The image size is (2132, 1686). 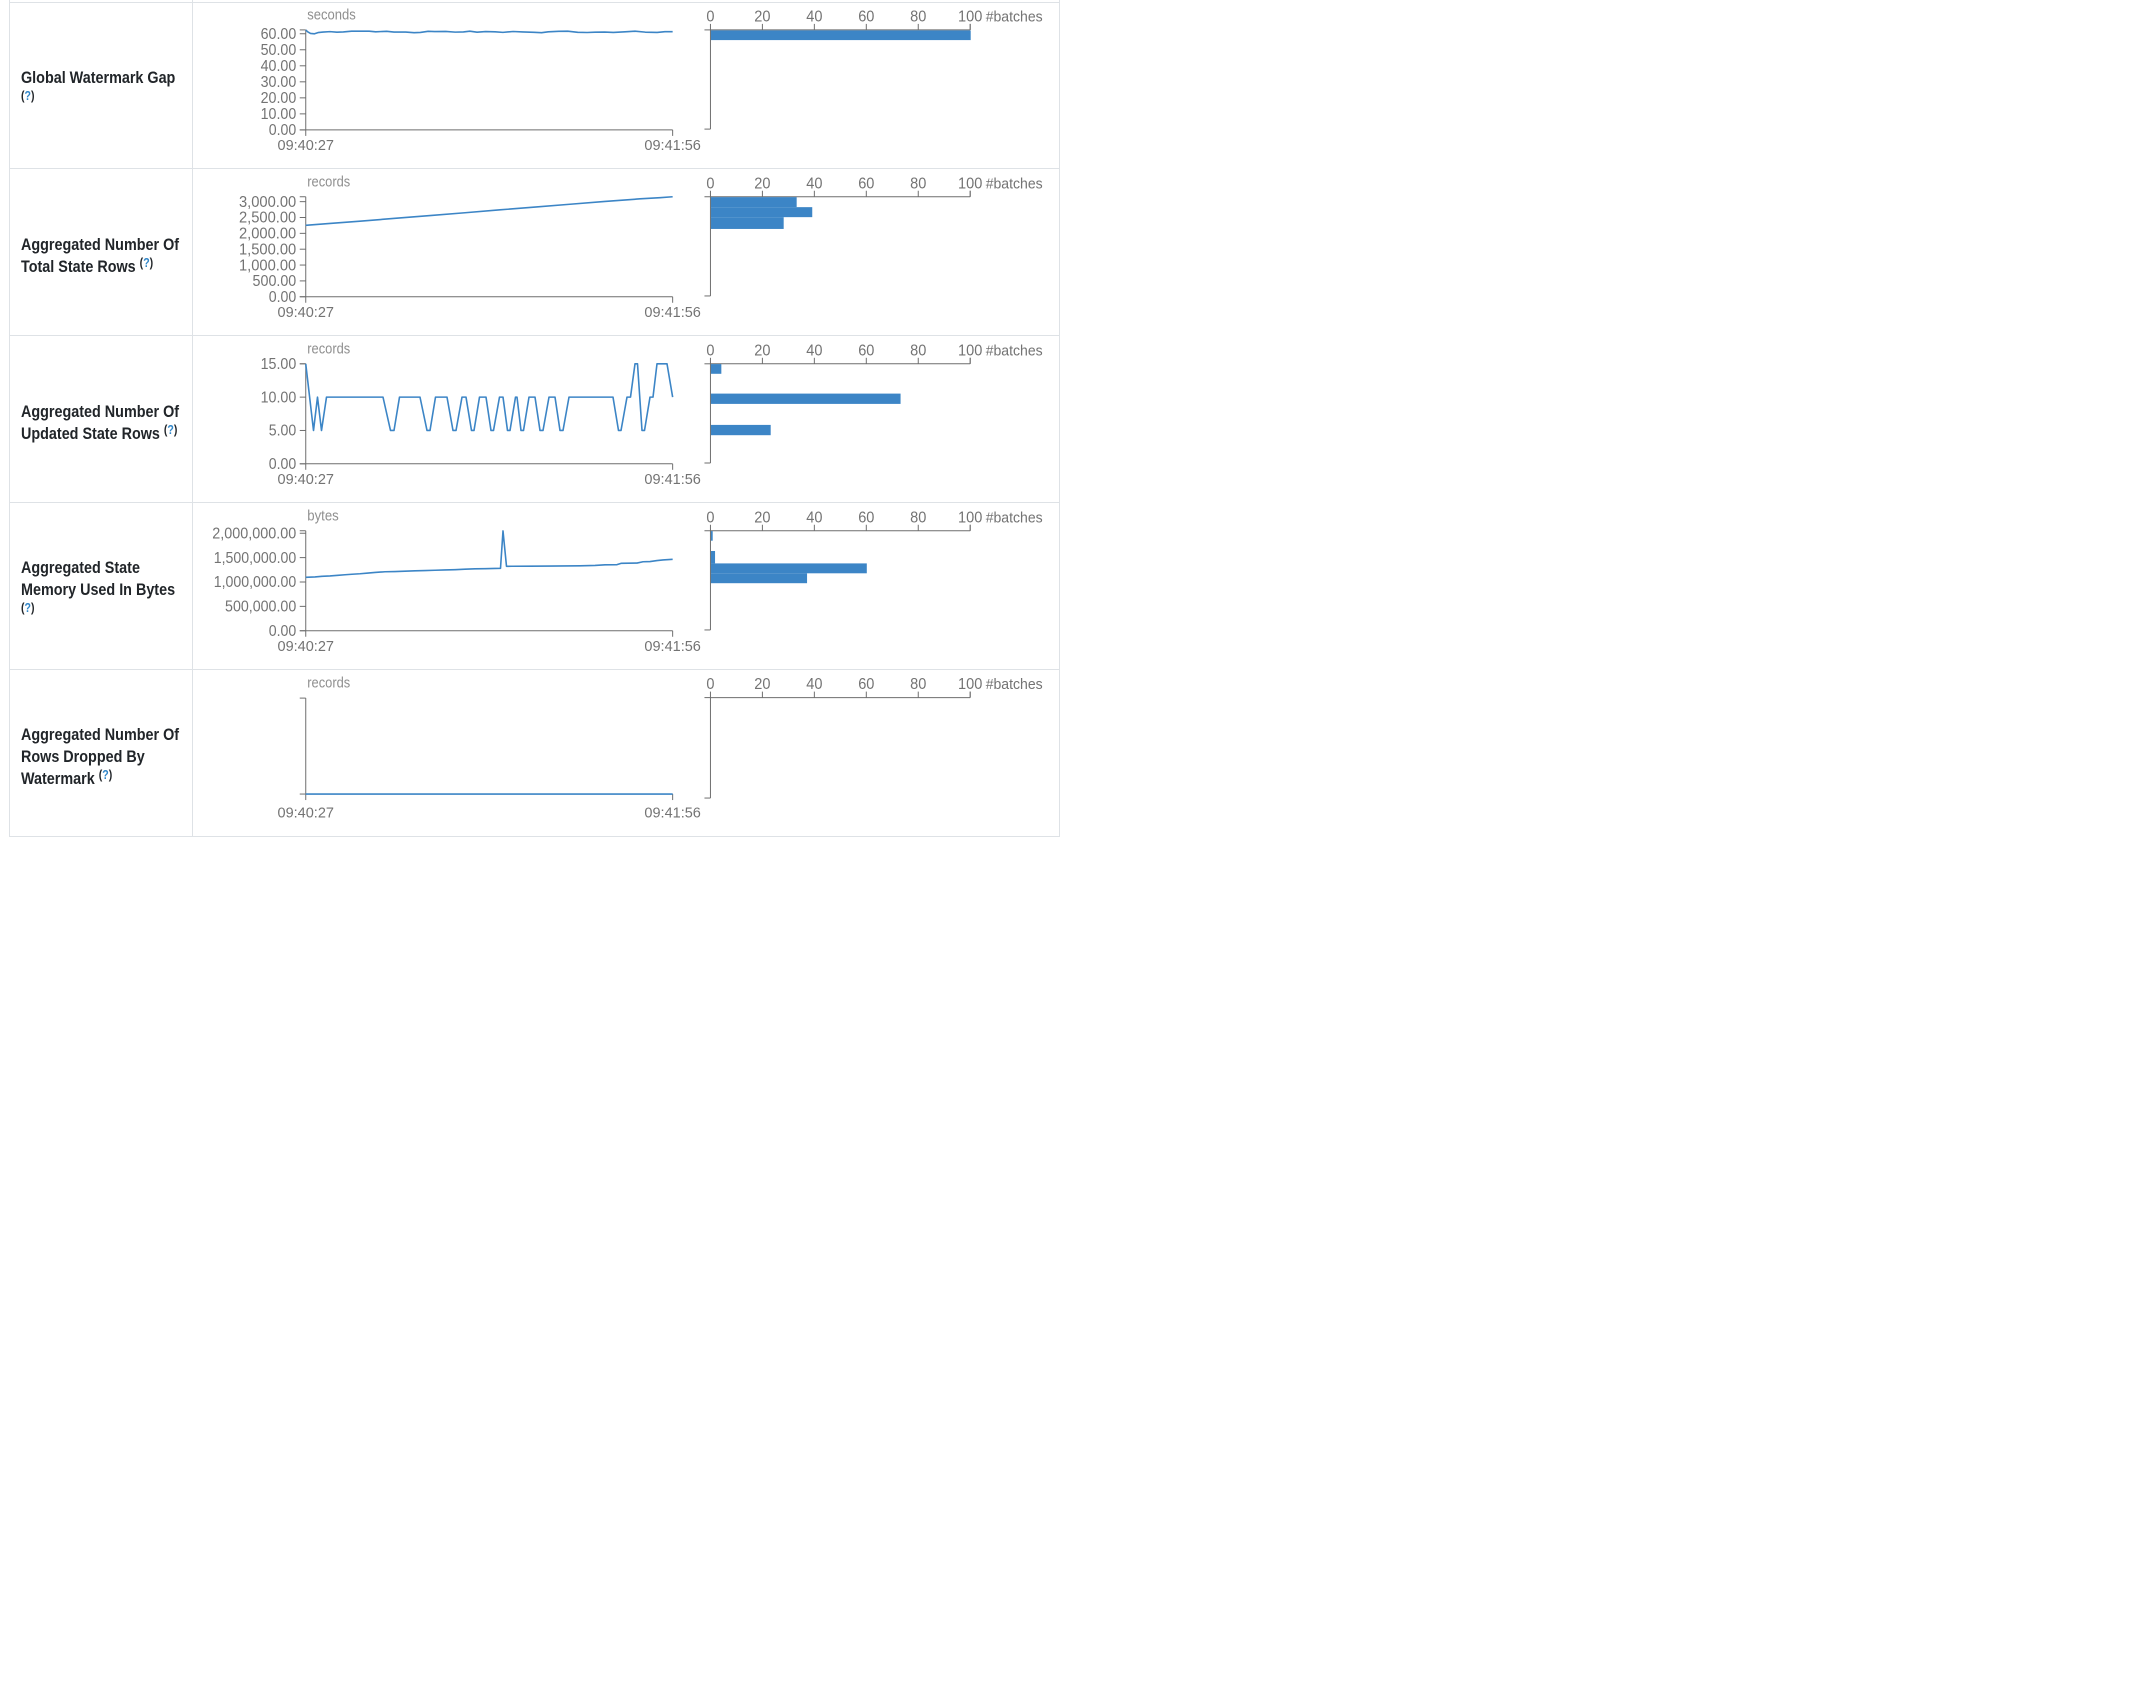 I want to click on svg-text: 500,000.00, so click(x=260, y=607).